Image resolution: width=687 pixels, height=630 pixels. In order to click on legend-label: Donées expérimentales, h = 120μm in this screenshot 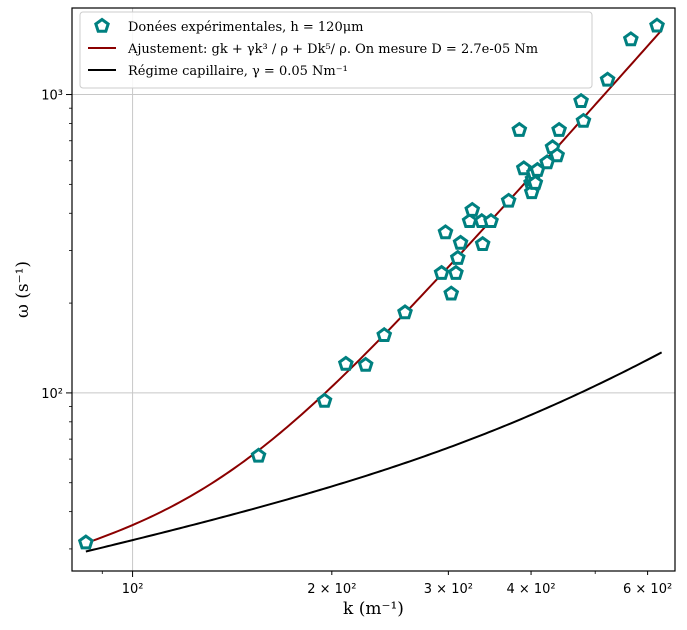, I will do `click(246, 27)`.